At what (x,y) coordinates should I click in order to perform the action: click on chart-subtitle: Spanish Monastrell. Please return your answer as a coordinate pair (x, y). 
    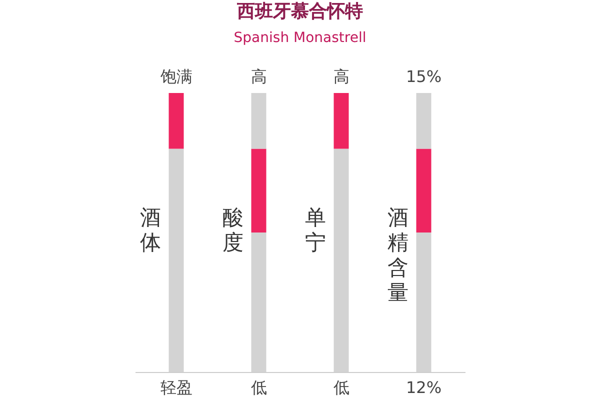
    Looking at the image, I should click on (300, 38).